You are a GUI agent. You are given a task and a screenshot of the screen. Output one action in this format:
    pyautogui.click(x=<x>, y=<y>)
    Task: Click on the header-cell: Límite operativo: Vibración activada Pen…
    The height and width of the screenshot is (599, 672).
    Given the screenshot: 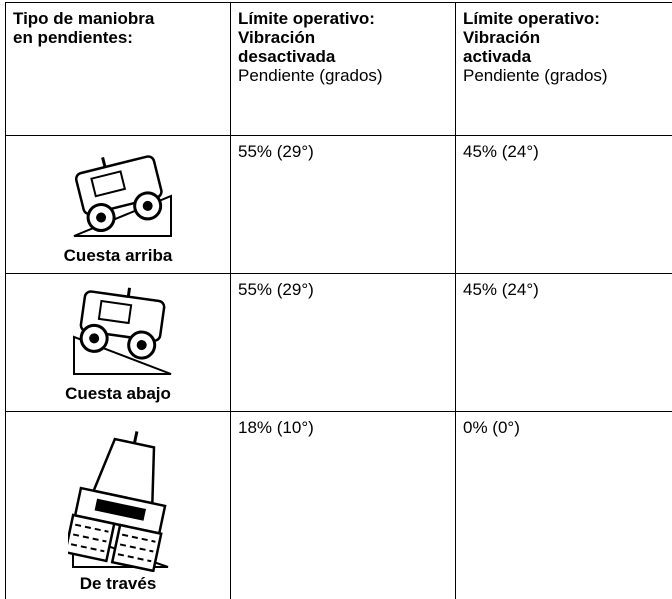 What is the action you would take?
    pyautogui.click(x=563, y=68)
    